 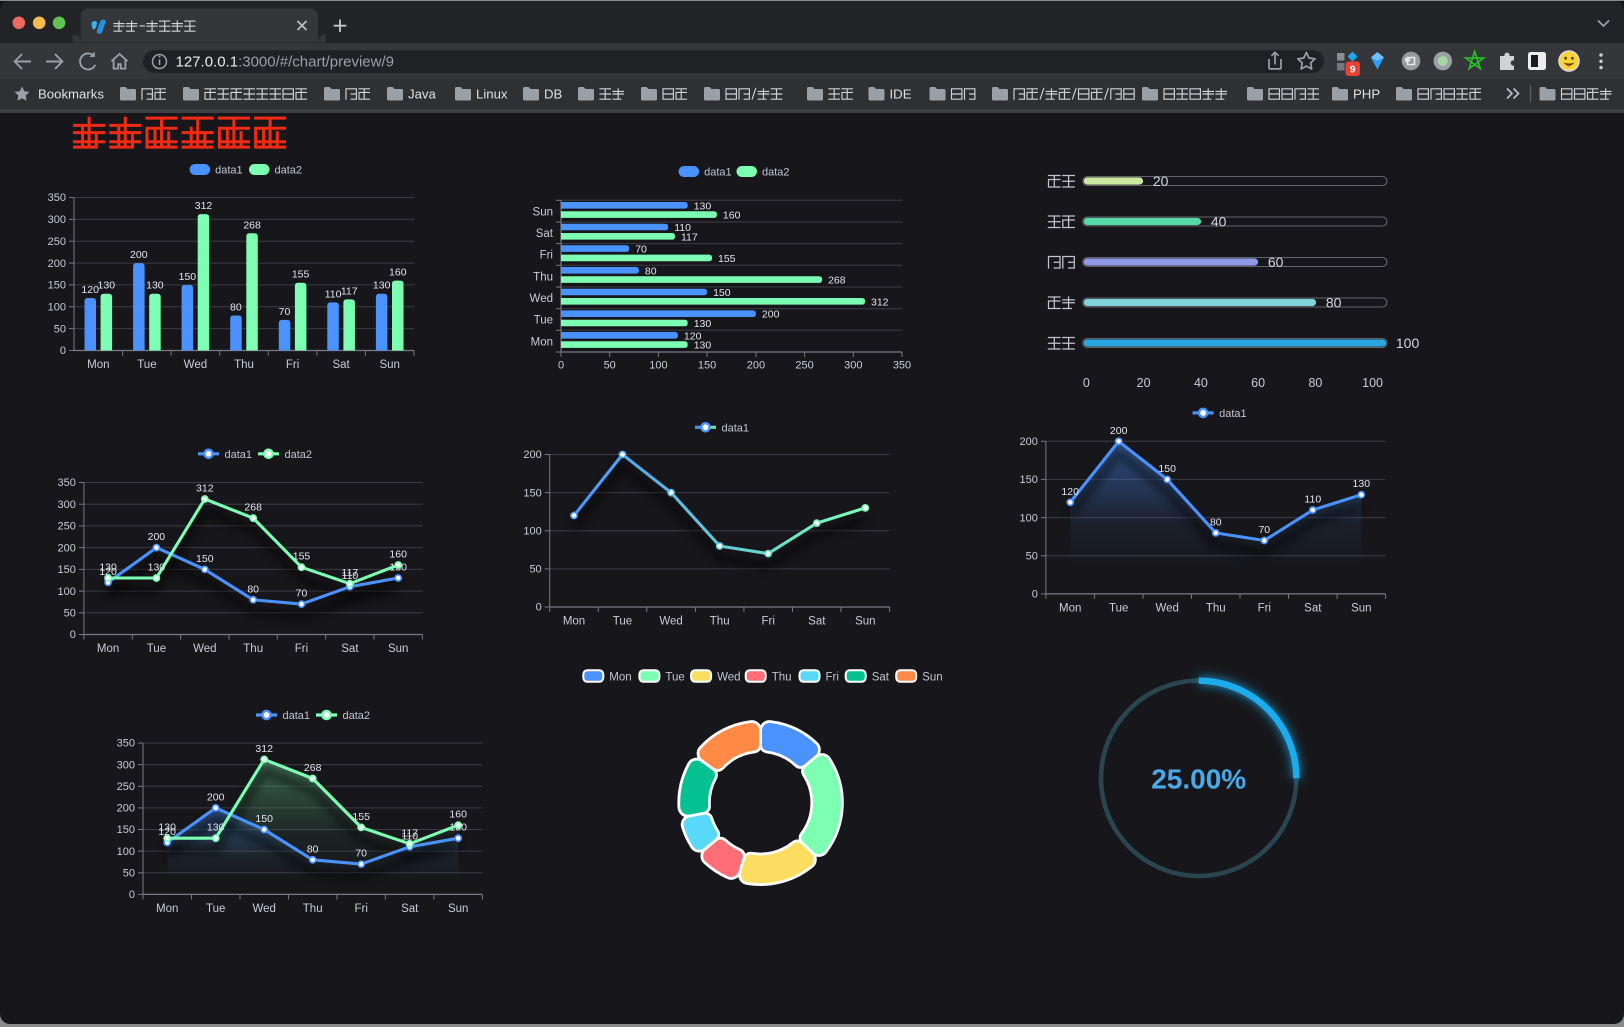 What do you see at coordinates (71, 93) in the screenshot?
I see `svg-text: Bookmarks` at bounding box center [71, 93].